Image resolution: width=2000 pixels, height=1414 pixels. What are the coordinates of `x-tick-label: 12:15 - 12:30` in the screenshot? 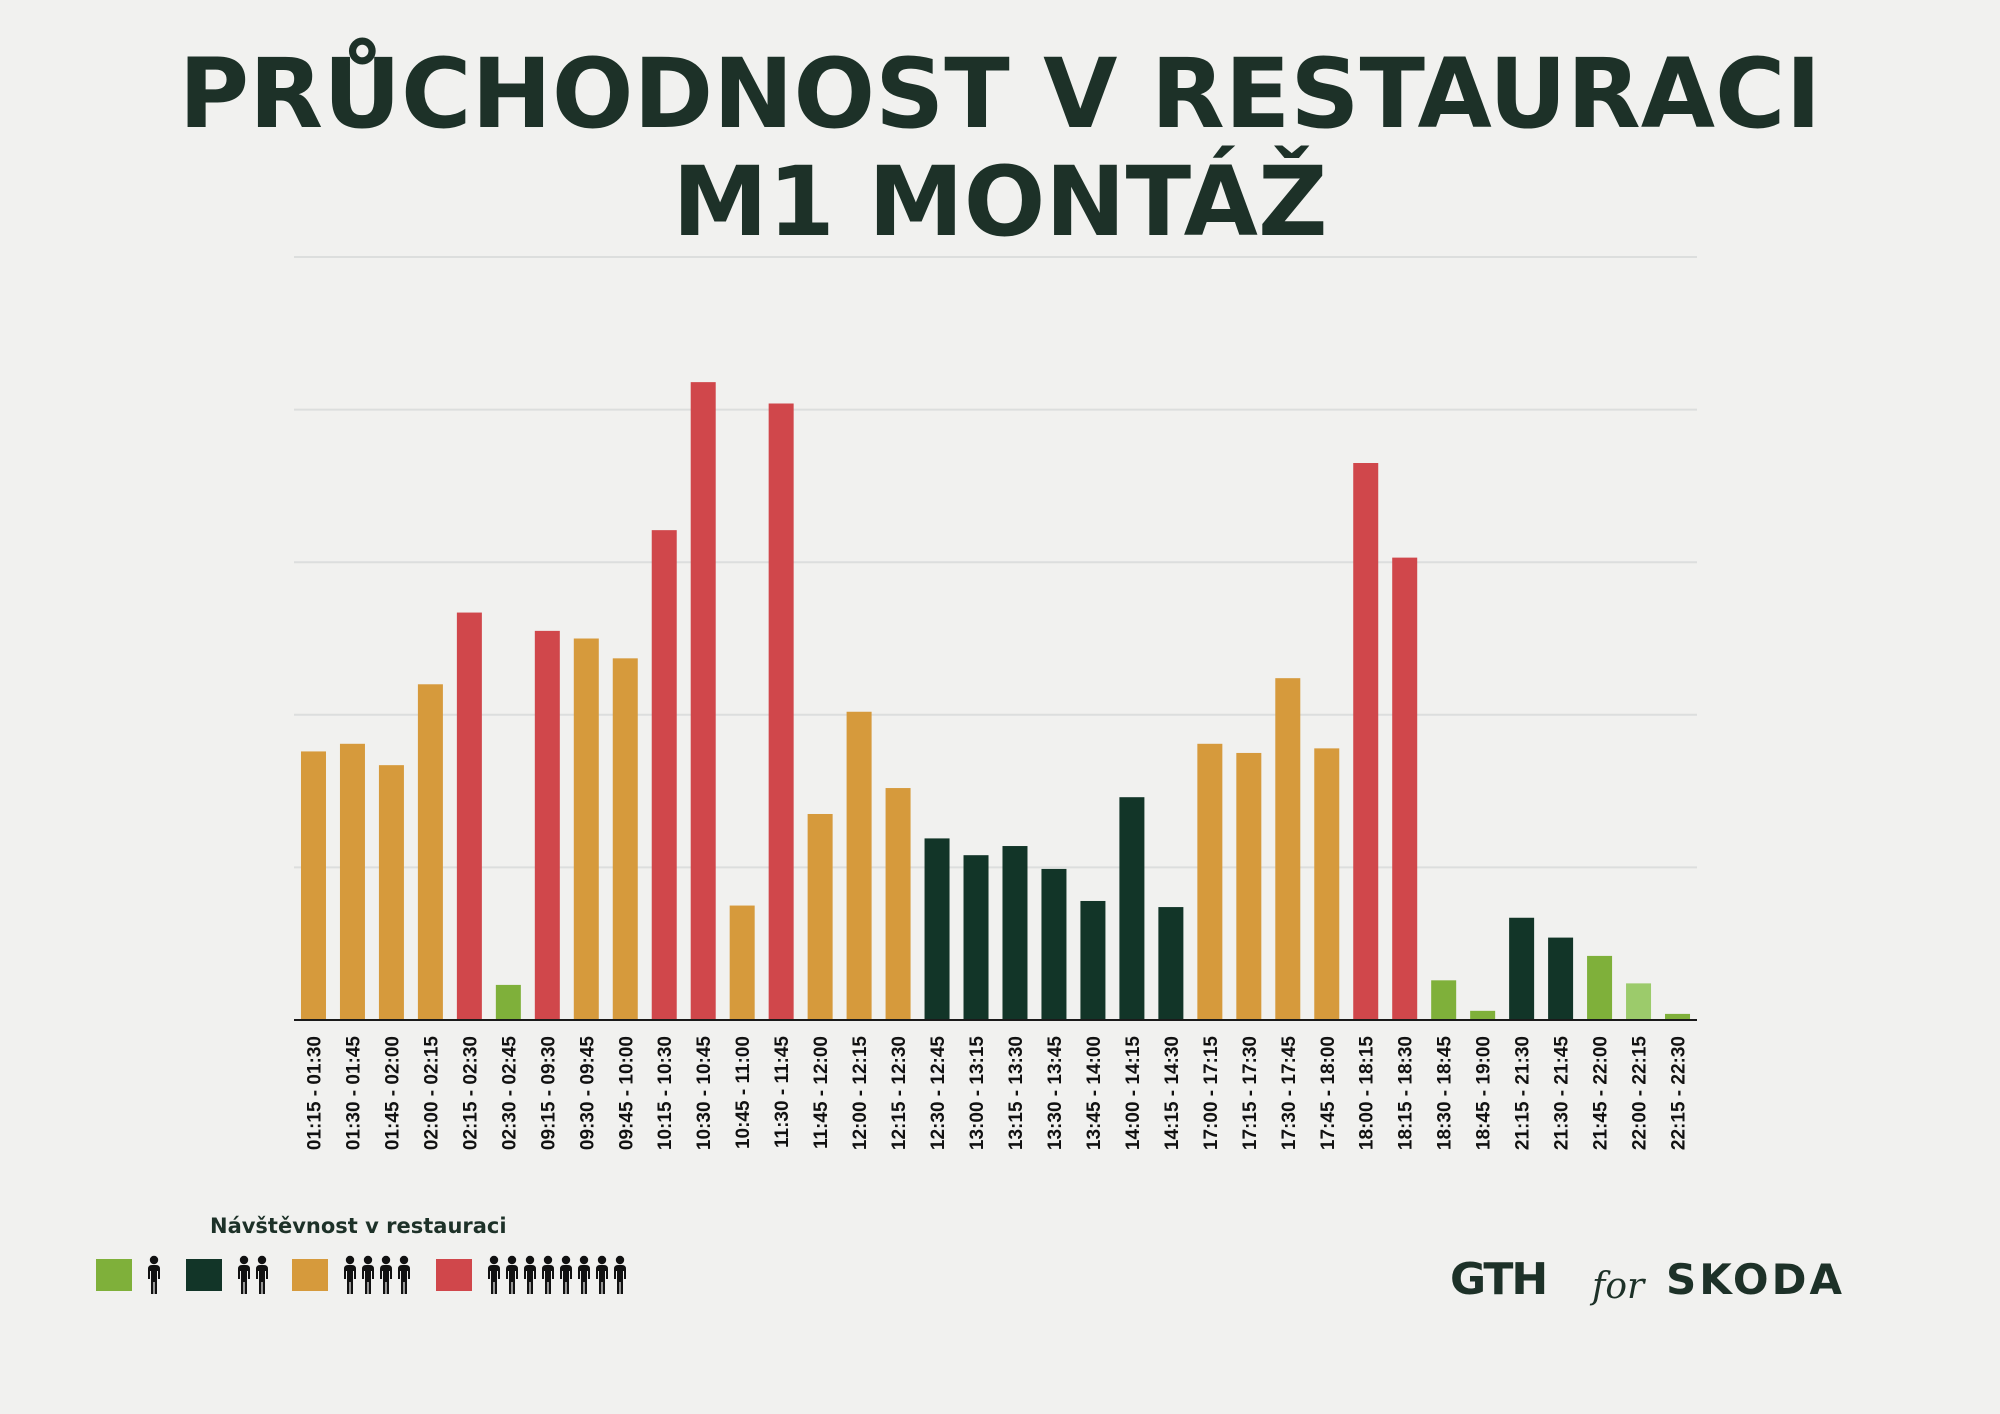 It's located at (899, 1093).